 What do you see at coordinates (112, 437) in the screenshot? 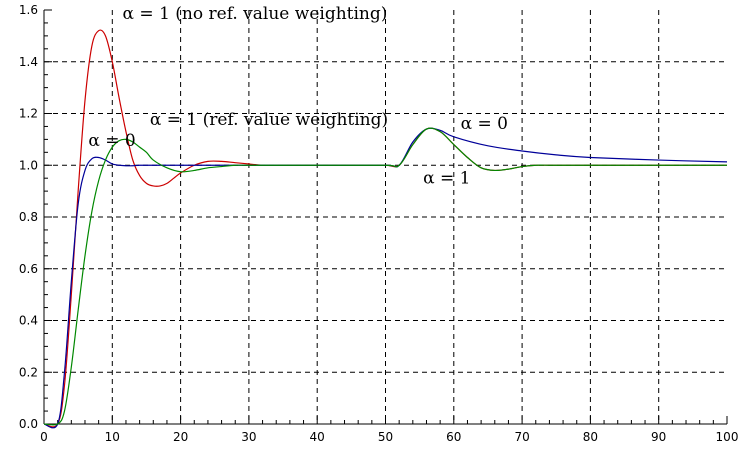
I see `x-tick-label: 10` at bounding box center [112, 437].